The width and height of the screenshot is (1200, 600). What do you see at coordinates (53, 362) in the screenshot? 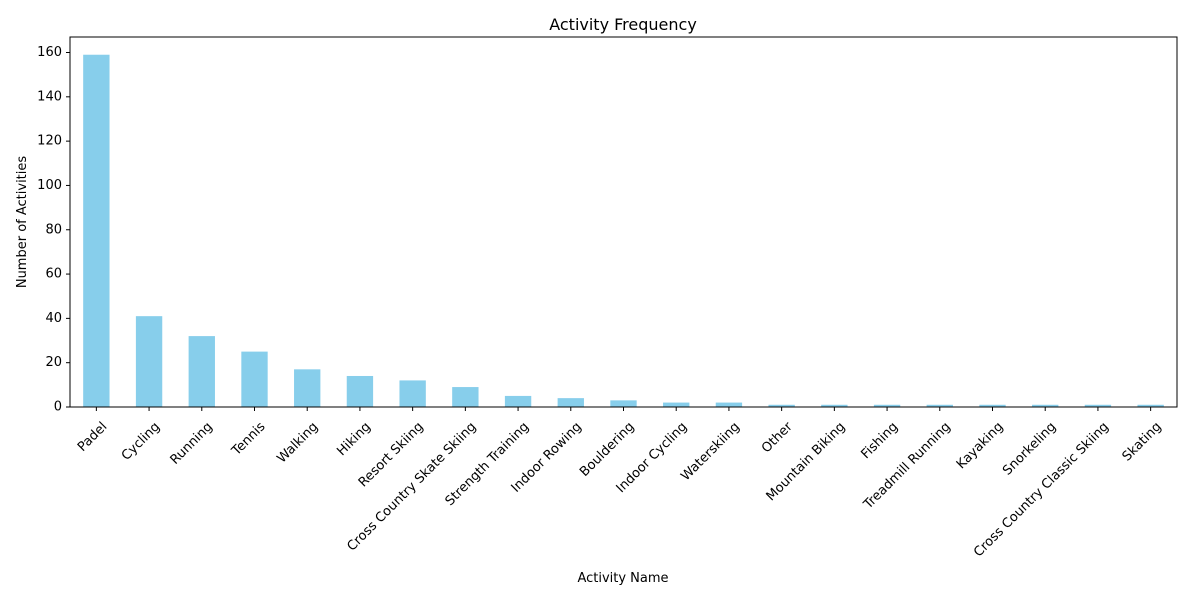
I see `y-tick-label: 20` at bounding box center [53, 362].